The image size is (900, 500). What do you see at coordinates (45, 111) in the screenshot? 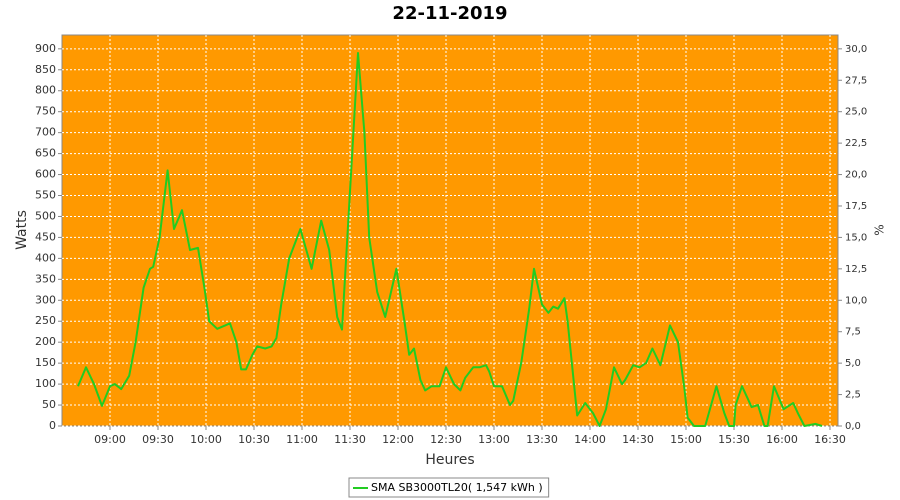
I see `y-tick-label: 750` at bounding box center [45, 111].